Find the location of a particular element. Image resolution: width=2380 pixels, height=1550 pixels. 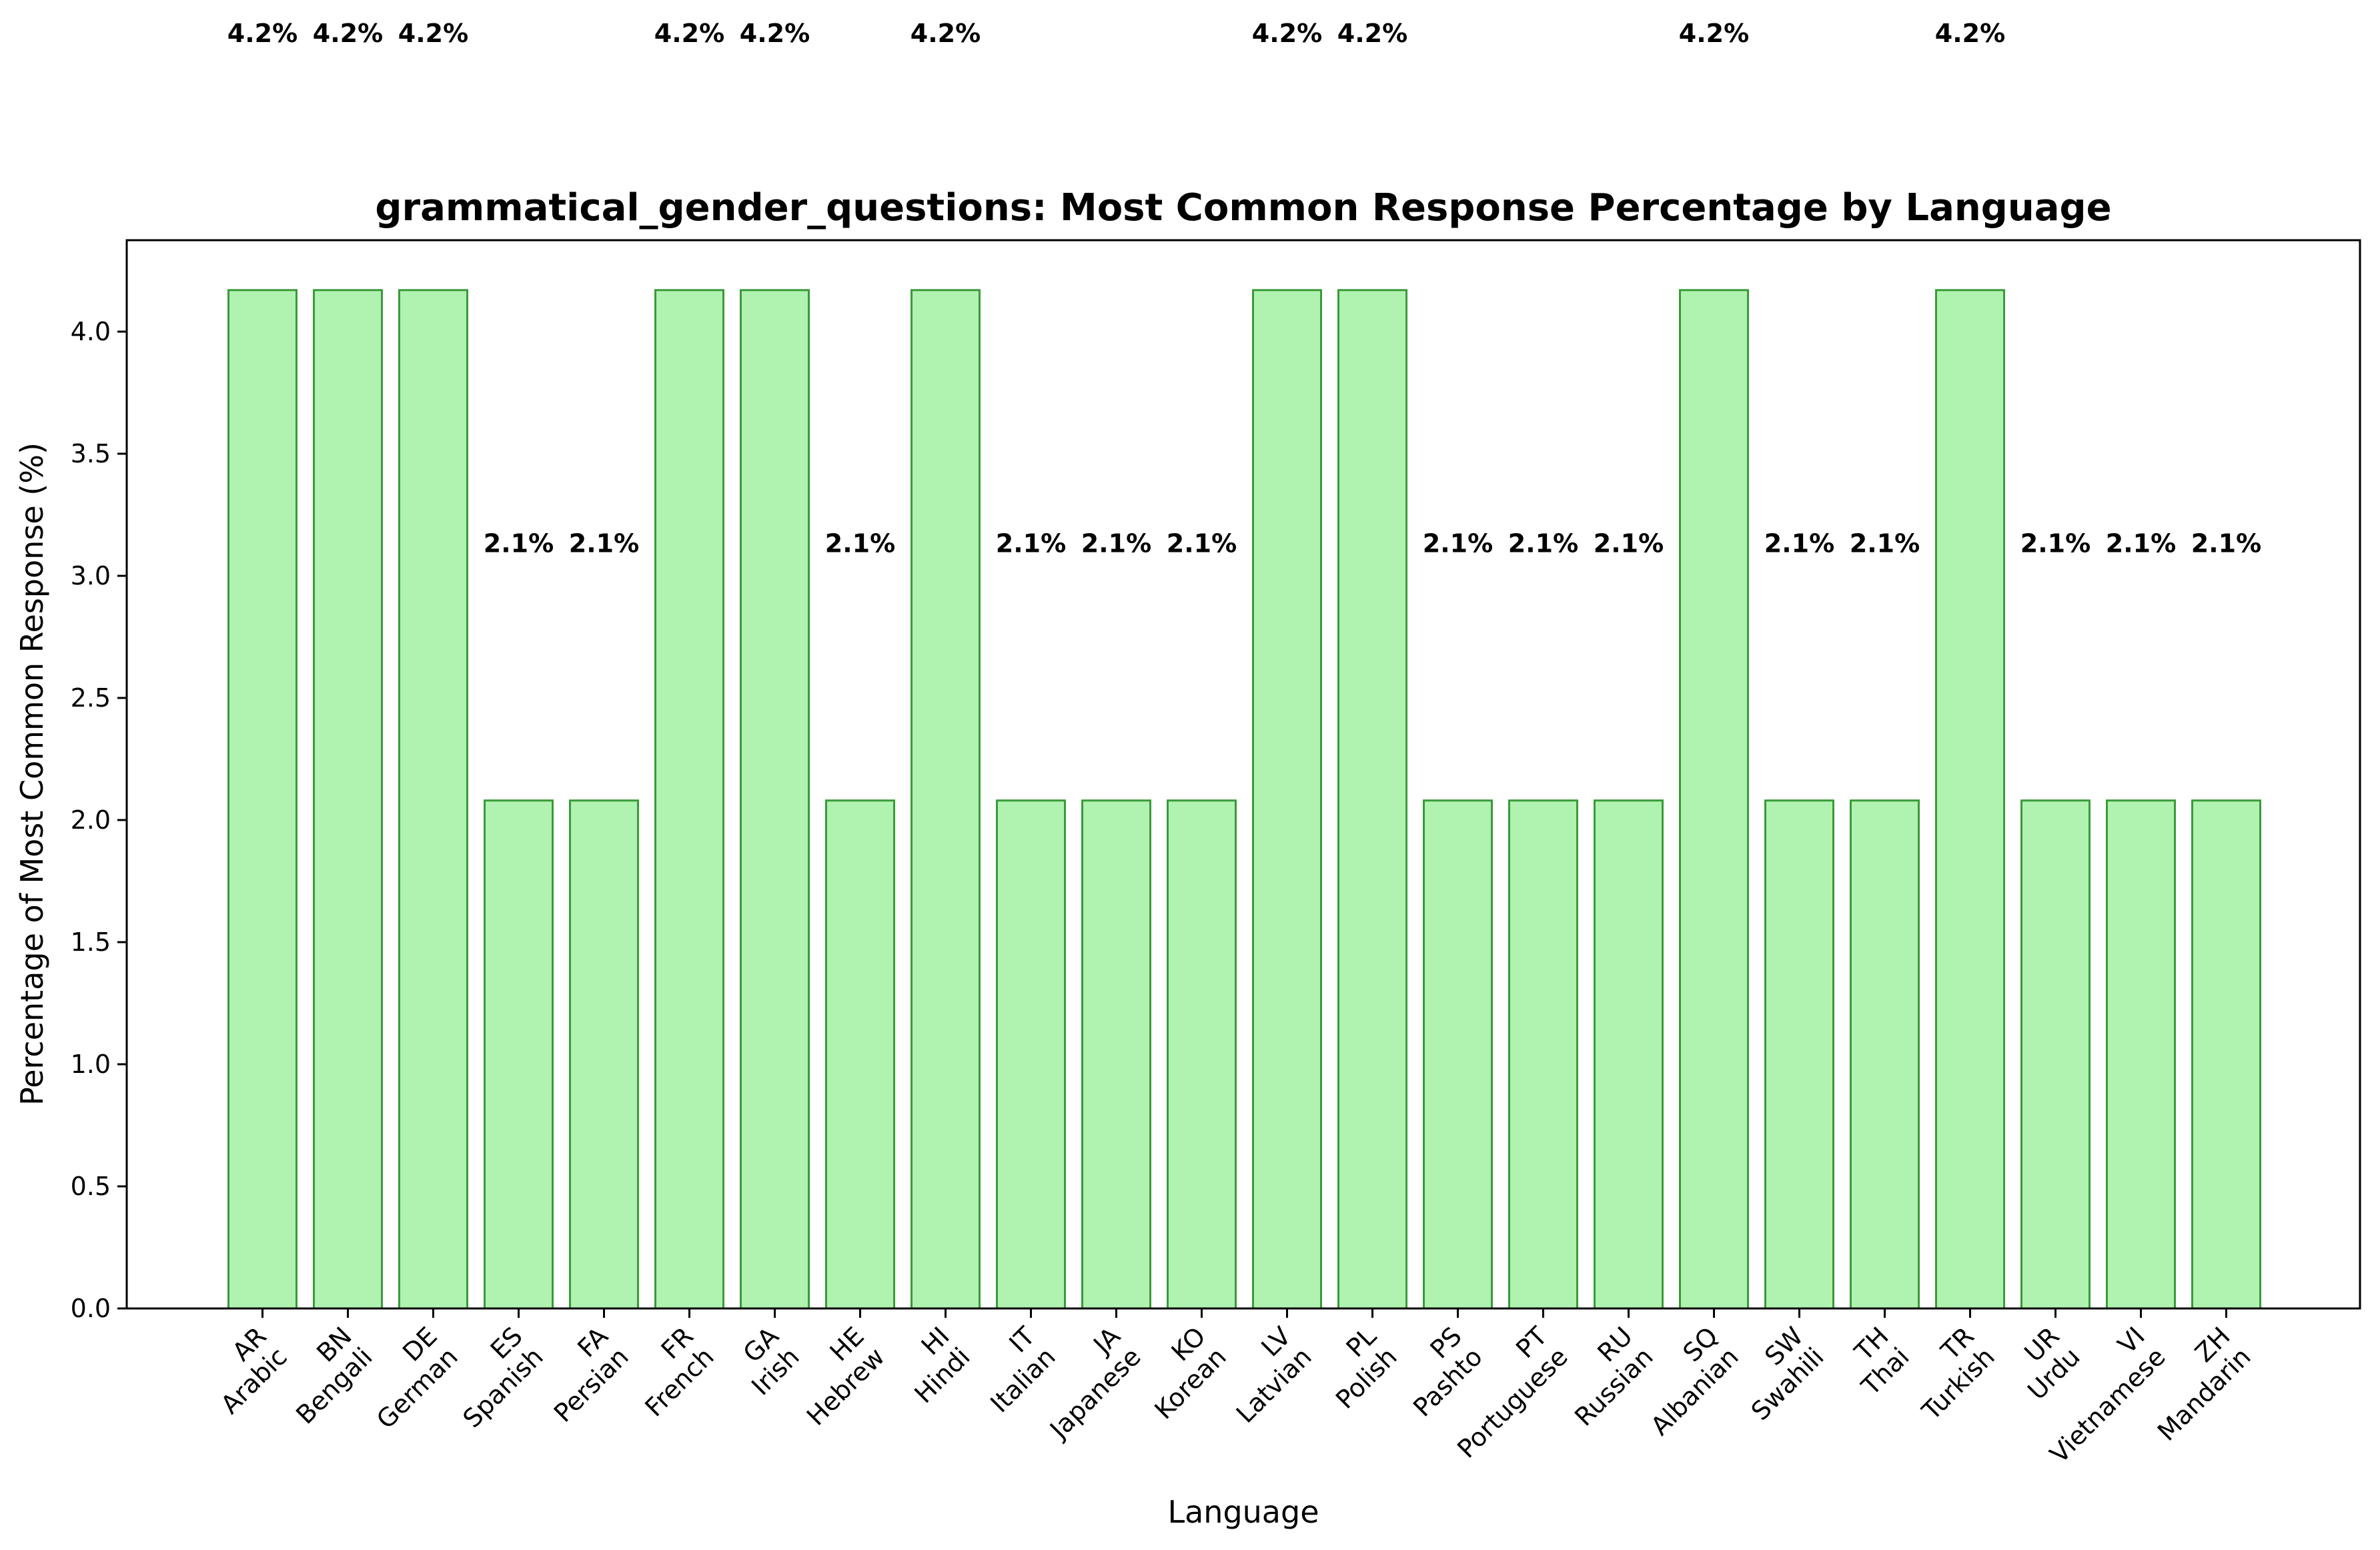

x-tick-label-ja: JAJapanese is located at coordinates (1084, 1383).